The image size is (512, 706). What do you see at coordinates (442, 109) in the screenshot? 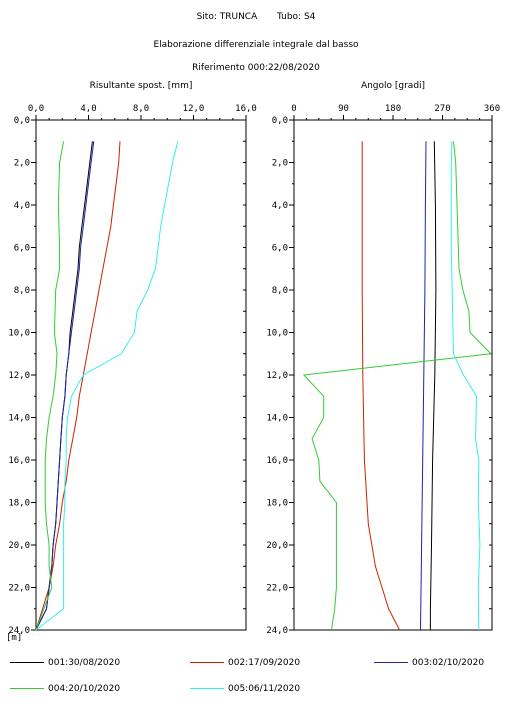
I see `angle-x-tick-label: 270` at bounding box center [442, 109].